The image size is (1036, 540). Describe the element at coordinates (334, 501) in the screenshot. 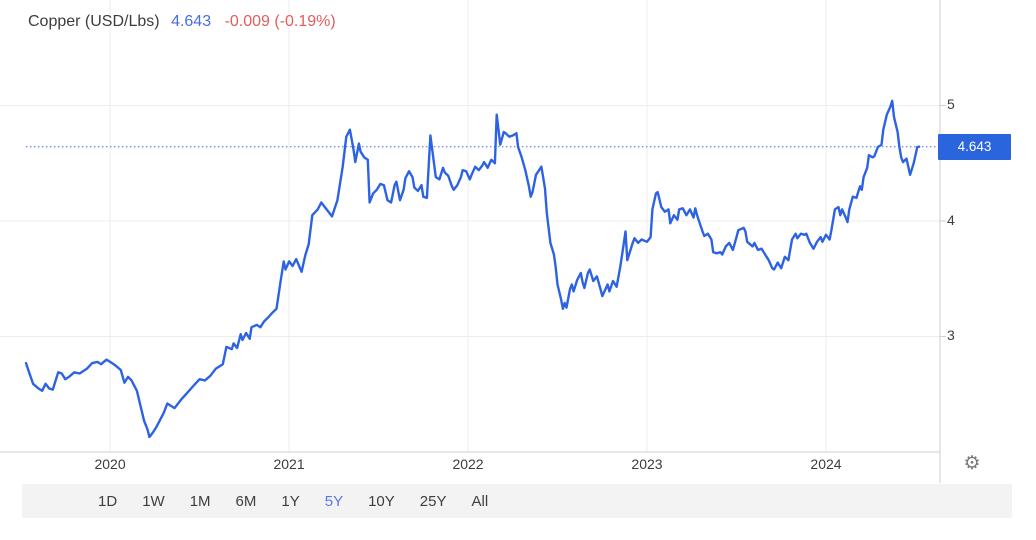

I see `range-button-5y: 5Y` at that location.